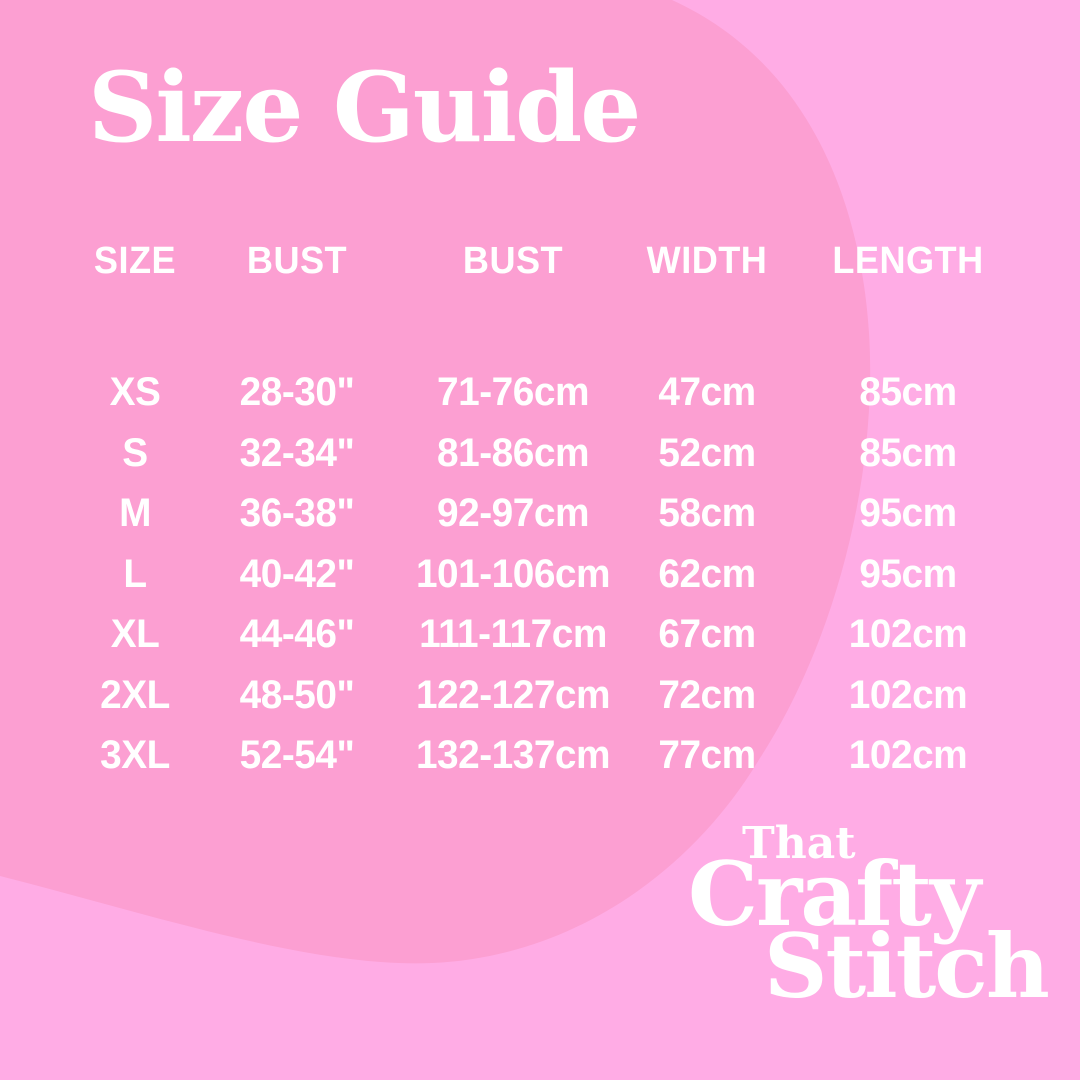 The height and width of the screenshot is (1080, 1080). I want to click on size-table-header: SIZE BUST BUST WIDTH LENGTH, so click(552, 261).